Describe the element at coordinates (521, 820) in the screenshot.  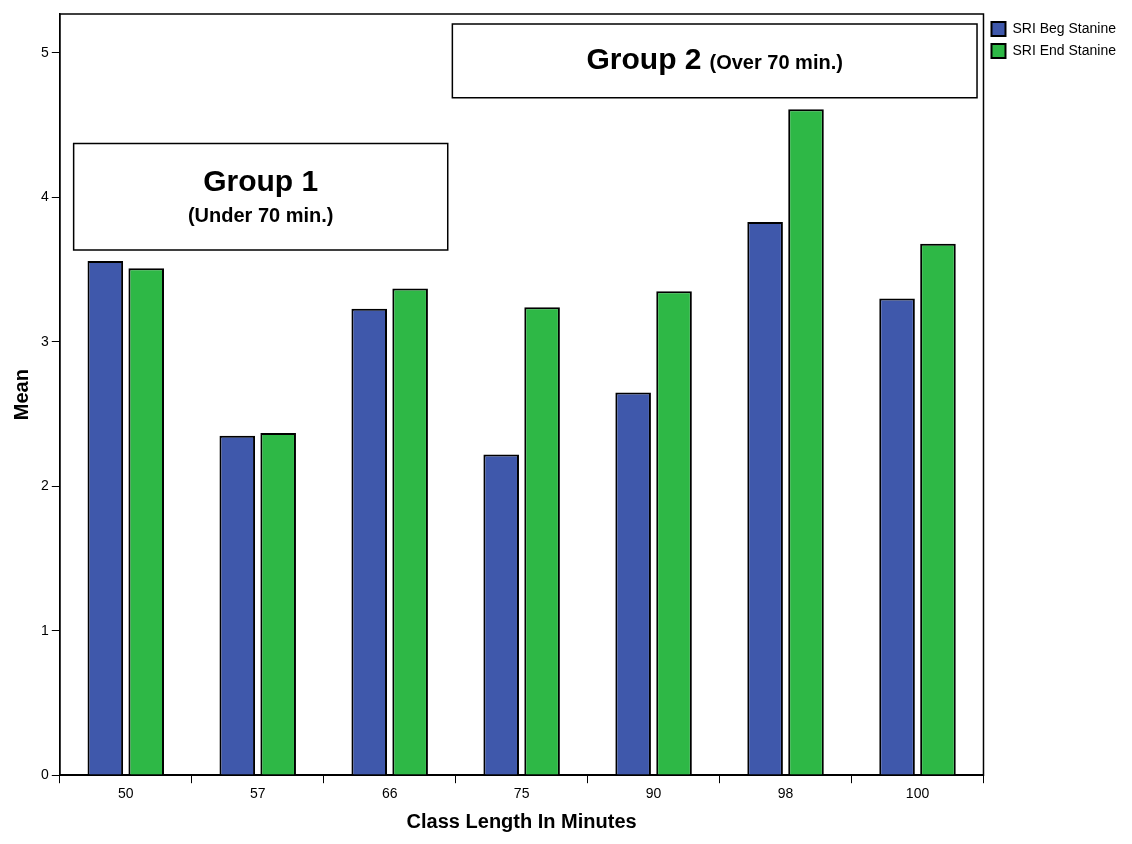
I see `x-axis-title: Class Length In Minutes` at that location.